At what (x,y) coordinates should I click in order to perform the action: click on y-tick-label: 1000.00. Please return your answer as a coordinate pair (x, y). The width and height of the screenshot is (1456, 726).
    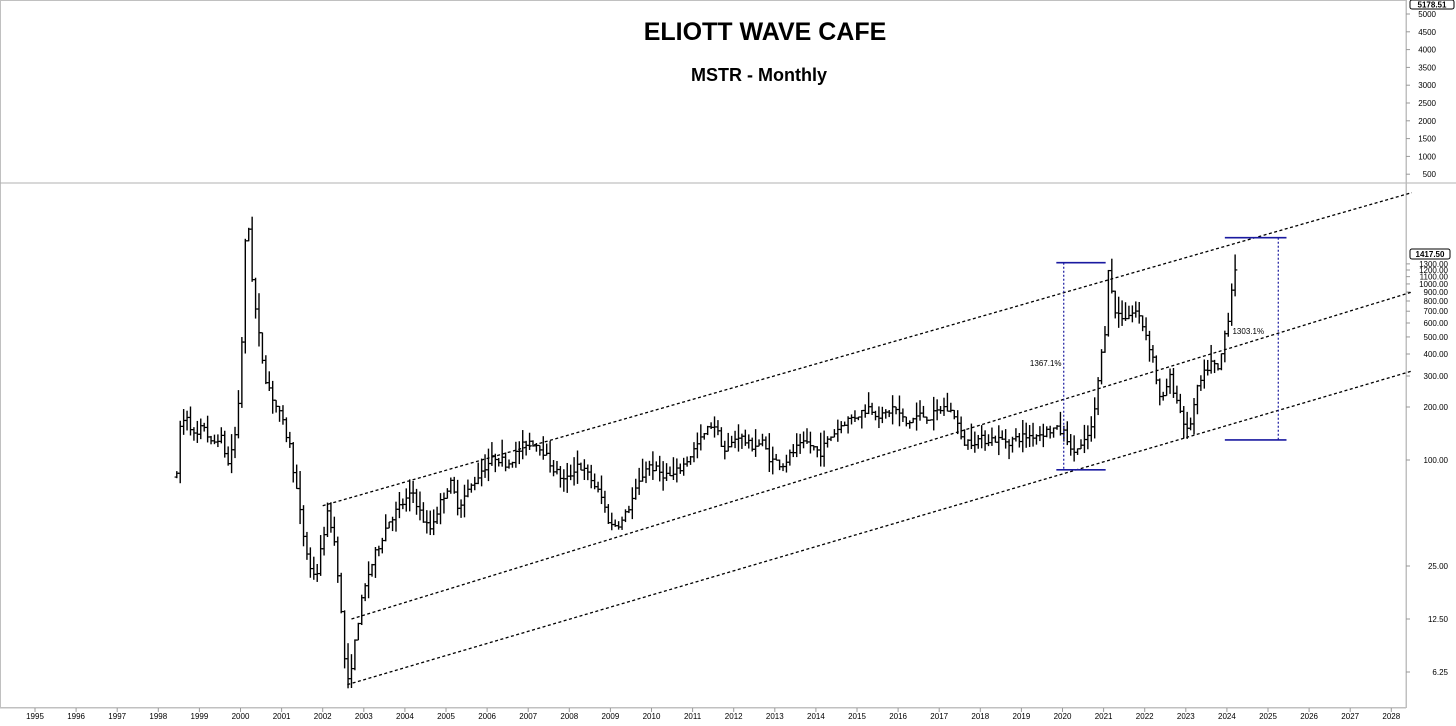
    Looking at the image, I should click on (1433, 284).